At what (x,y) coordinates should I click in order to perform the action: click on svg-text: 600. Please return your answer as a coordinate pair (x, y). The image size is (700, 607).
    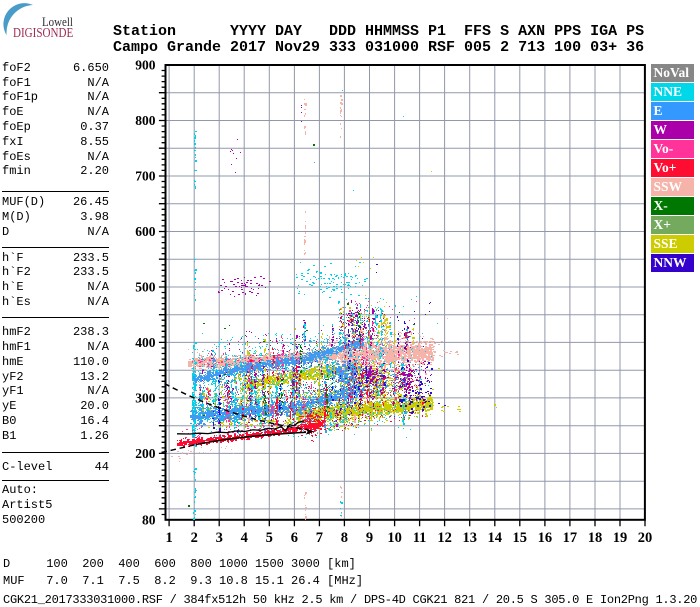
    Looking at the image, I should click on (145, 231).